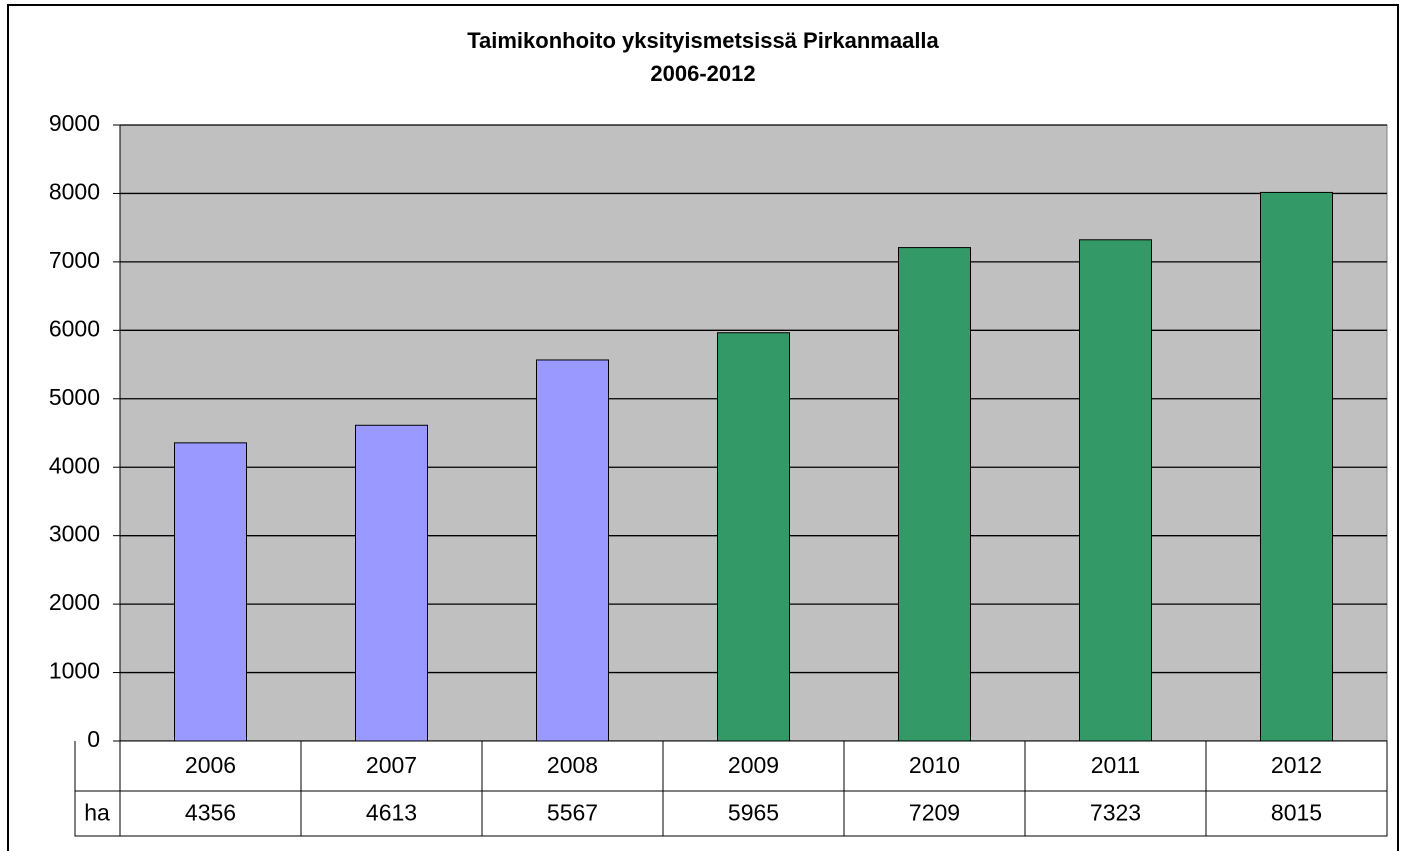 This screenshot has width=1407, height=851. What do you see at coordinates (934, 765) in the screenshot?
I see `x-tick-label: 2010` at bounding box center [934, 765].